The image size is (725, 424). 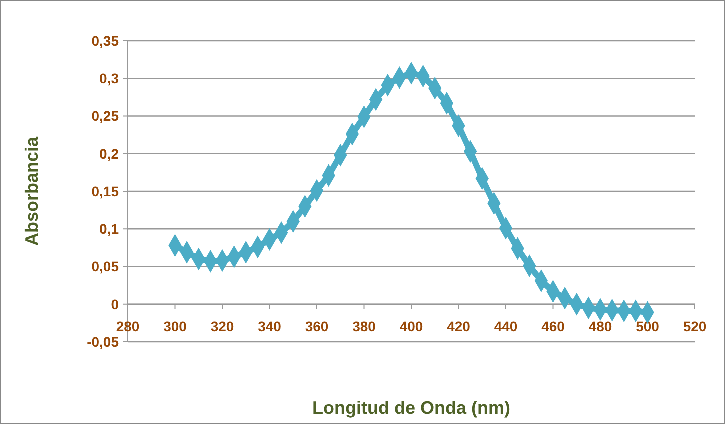 I want to click on y-tick-label: 0,2, so click(x=110, y=154).